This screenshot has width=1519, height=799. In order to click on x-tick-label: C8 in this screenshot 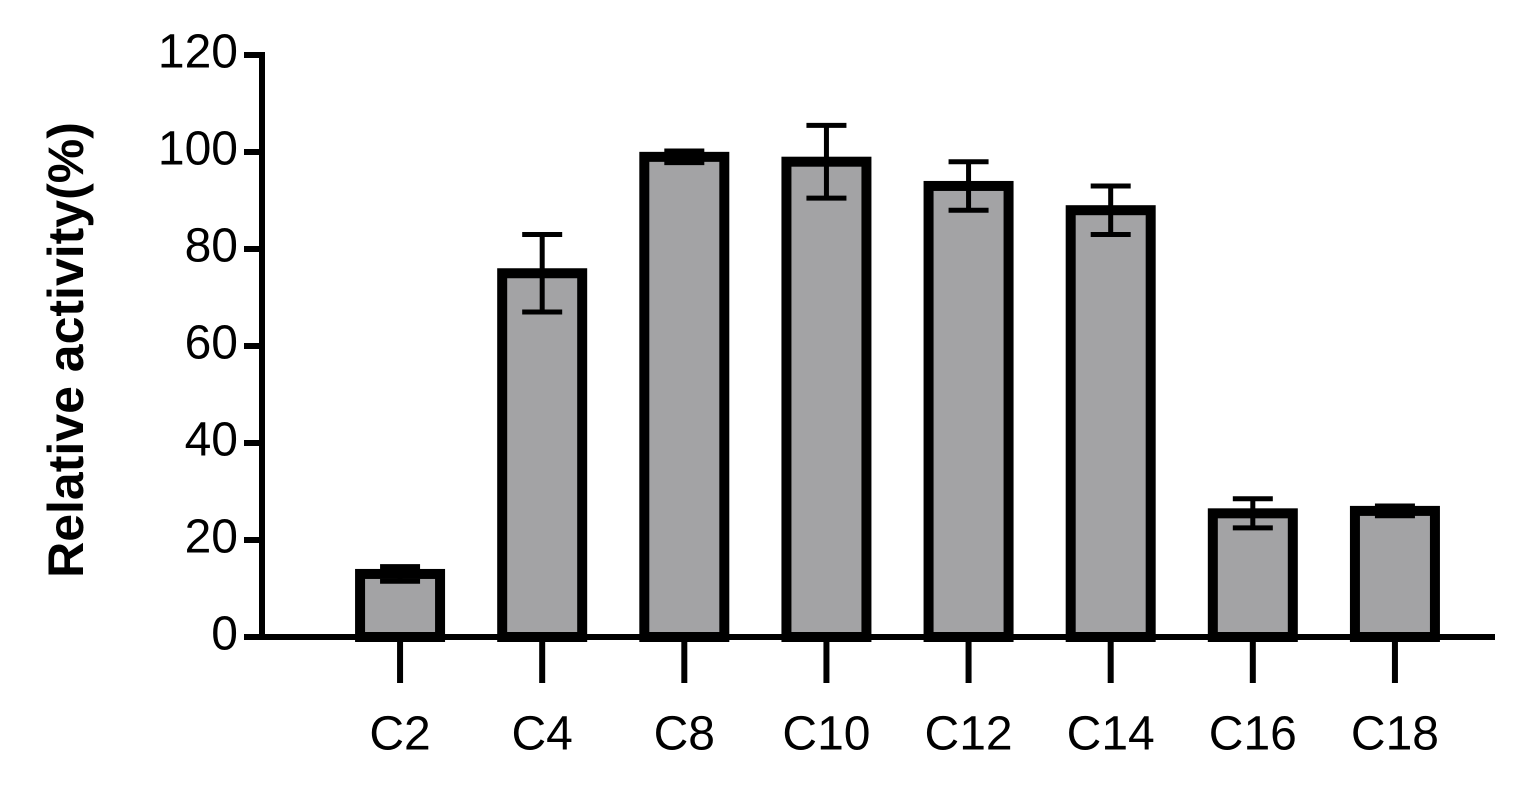, I will do `click(684, 734)`.